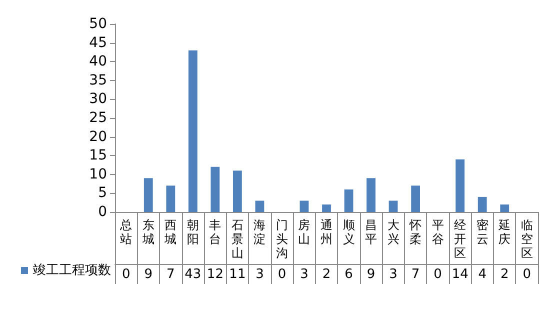  Describe the element at coordinates (98, 99) in the screenshot. I see `y-tick-label: 30` at that location.